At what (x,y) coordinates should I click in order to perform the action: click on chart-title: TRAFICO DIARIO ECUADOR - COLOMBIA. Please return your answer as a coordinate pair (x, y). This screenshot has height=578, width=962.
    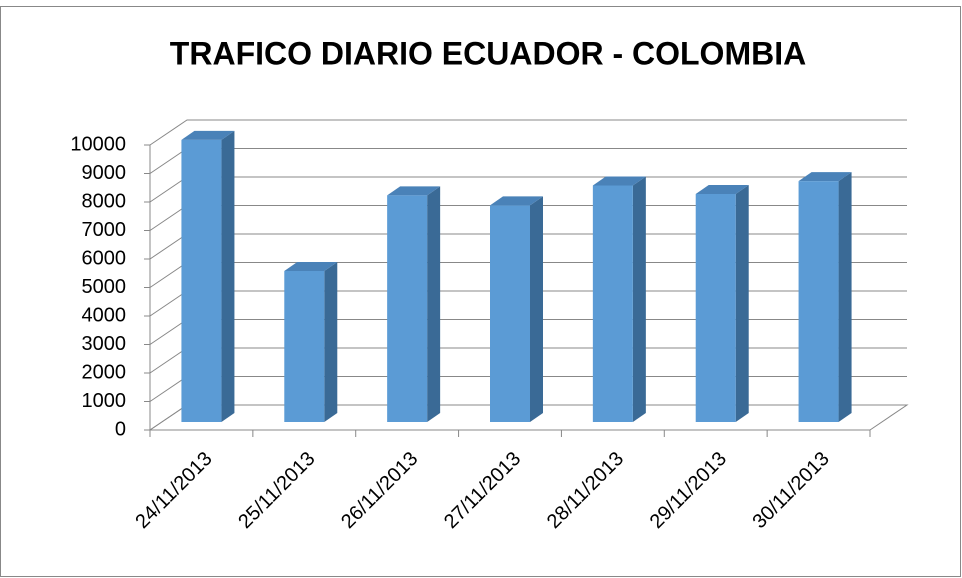
    Looking at the image, I should click on (488, 53).